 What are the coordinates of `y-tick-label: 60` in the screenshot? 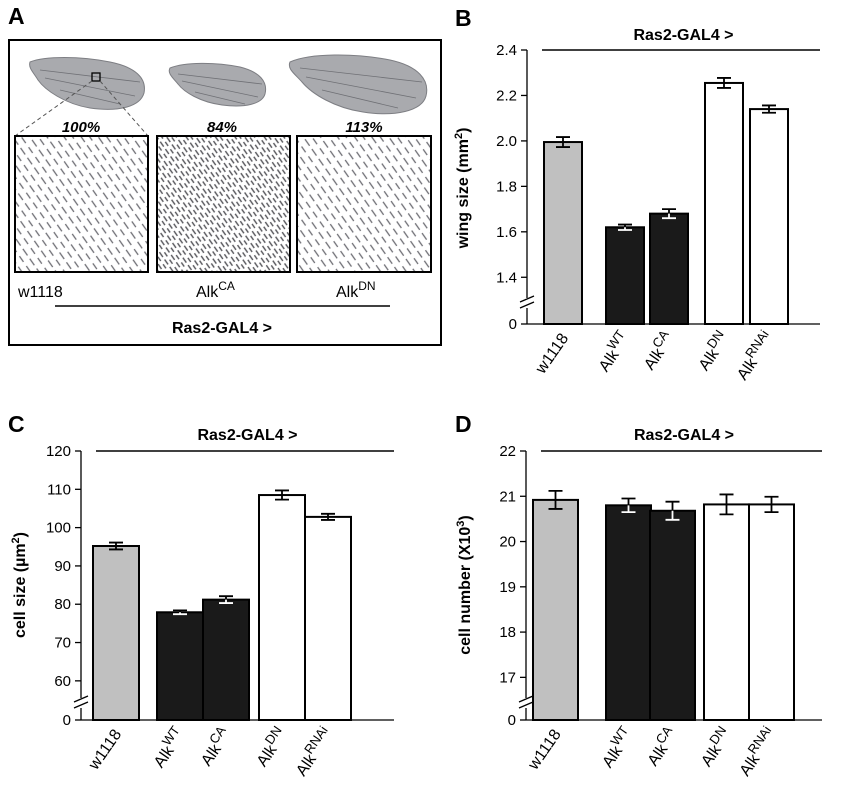 It's located at (62, 681).